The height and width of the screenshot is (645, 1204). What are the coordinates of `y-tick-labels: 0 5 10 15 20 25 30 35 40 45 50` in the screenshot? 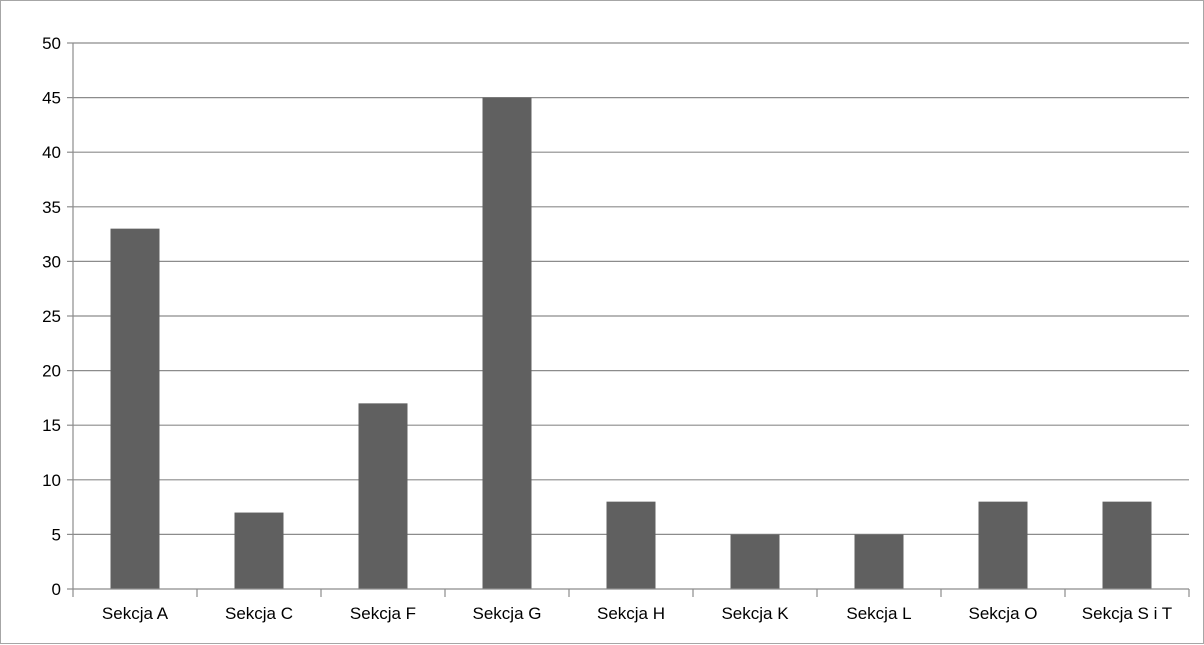 It's located at (51, 316).